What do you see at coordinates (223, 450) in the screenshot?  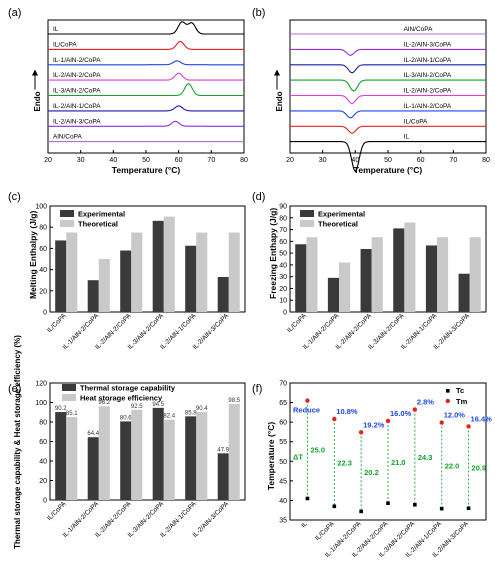 I see `data-label: 47.9` at bounding box center [223, 450].